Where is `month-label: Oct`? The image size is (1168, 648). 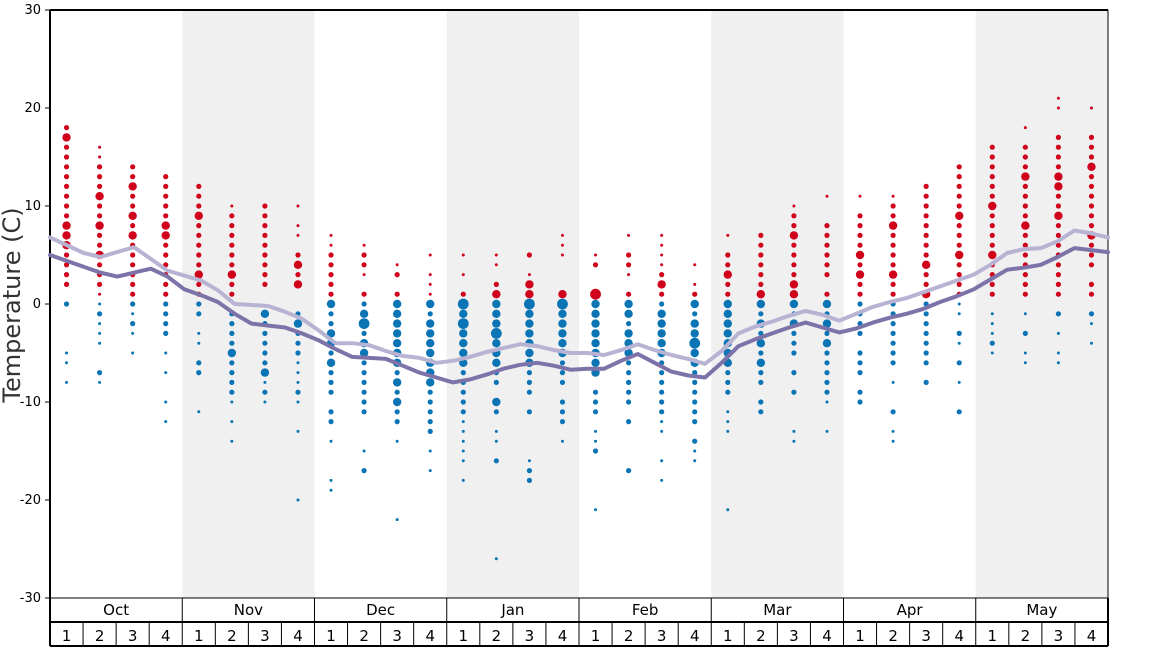 month-label: Oct is located at coordinates (116, 610).